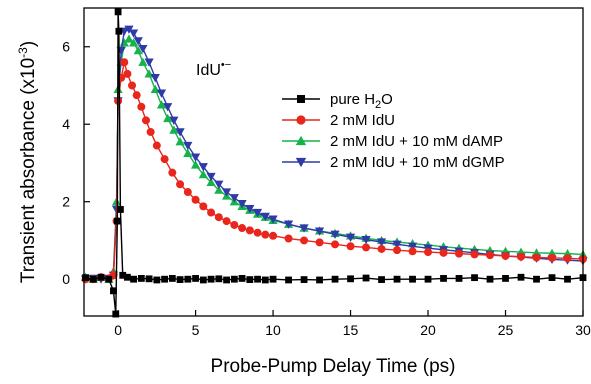  I want to click on y-tick-label: 6, so click(66, 47).